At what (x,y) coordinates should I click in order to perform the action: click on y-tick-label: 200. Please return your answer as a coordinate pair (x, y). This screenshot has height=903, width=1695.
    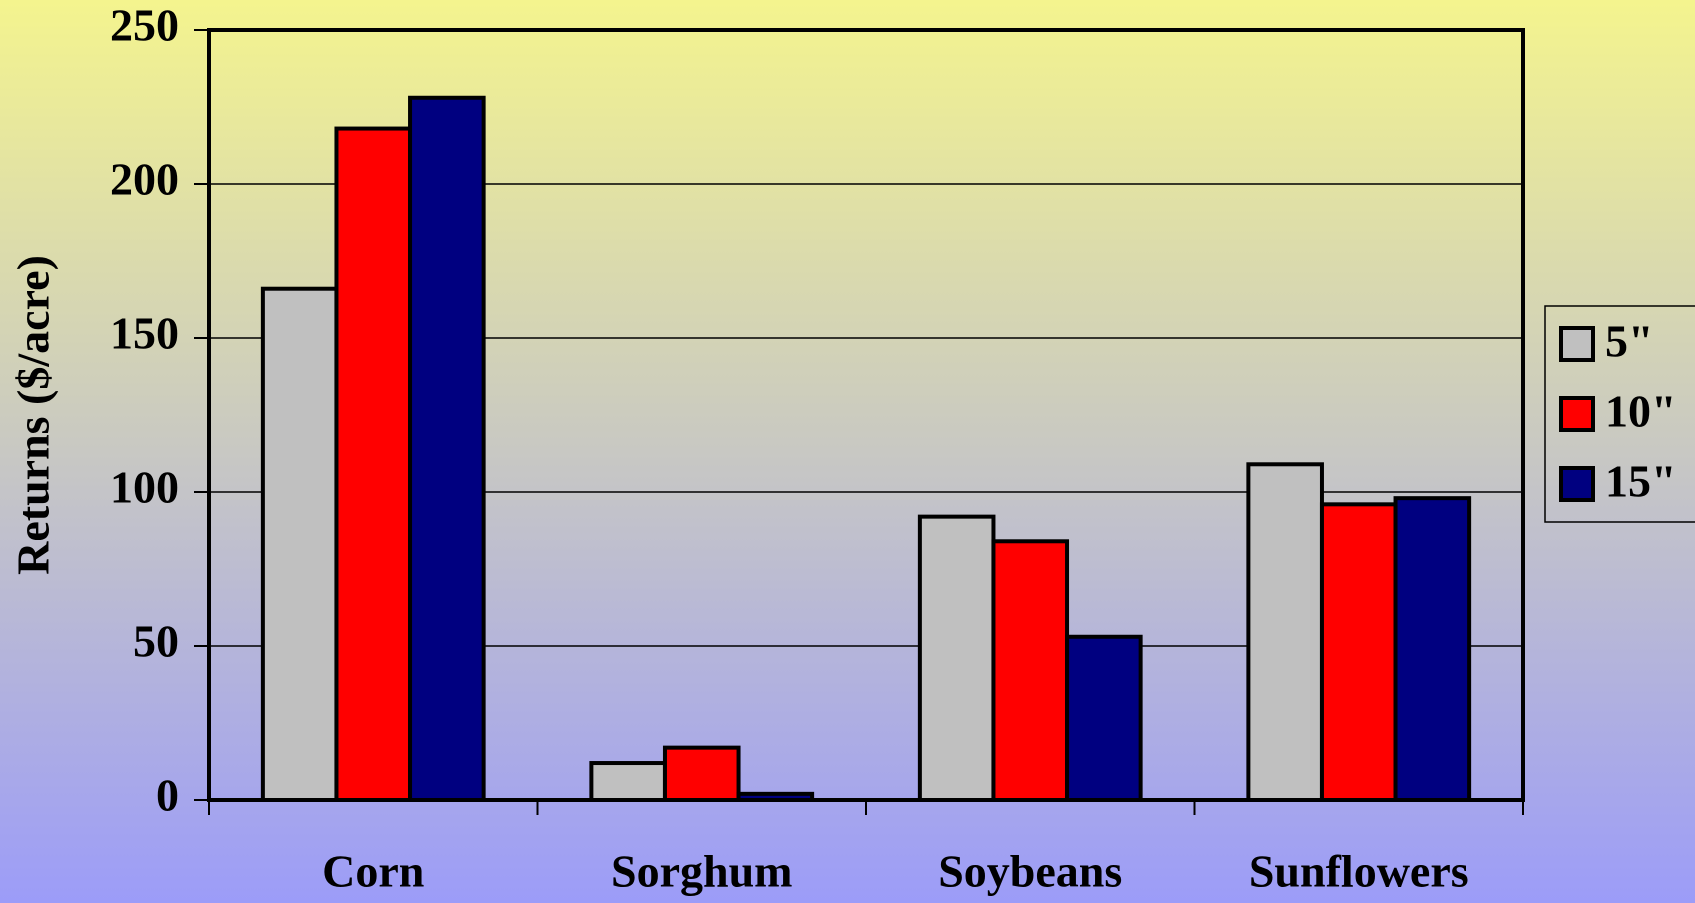
    Looking at the image, I should click on (144, 179).